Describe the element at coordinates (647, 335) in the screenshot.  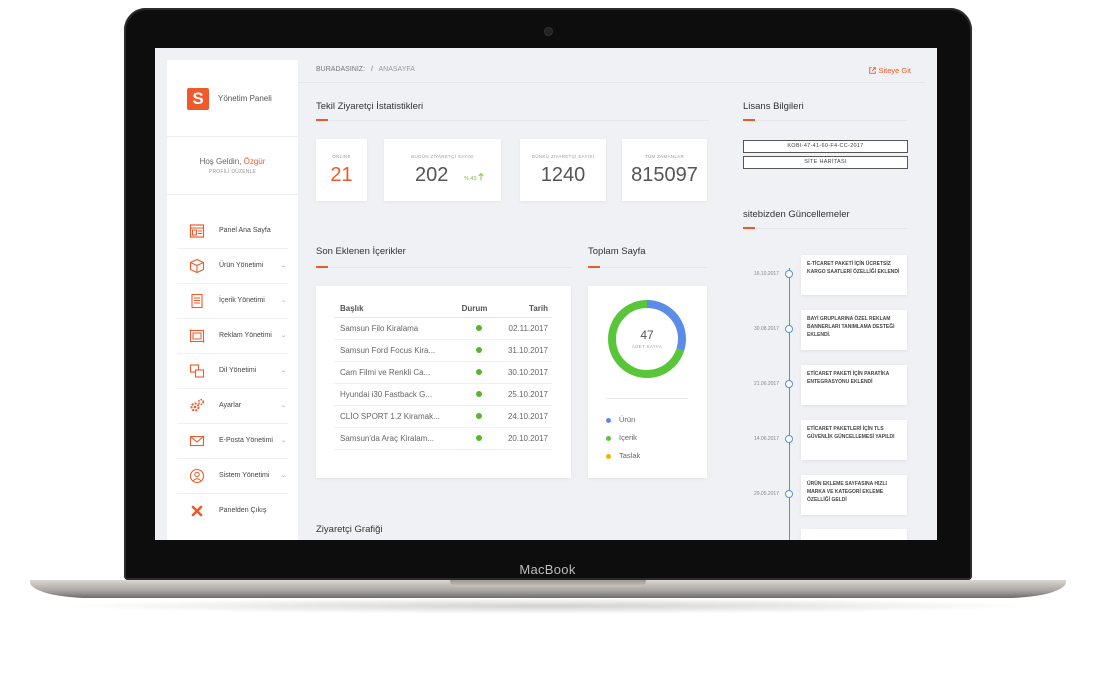
I see `donut-total: 47` at that location.